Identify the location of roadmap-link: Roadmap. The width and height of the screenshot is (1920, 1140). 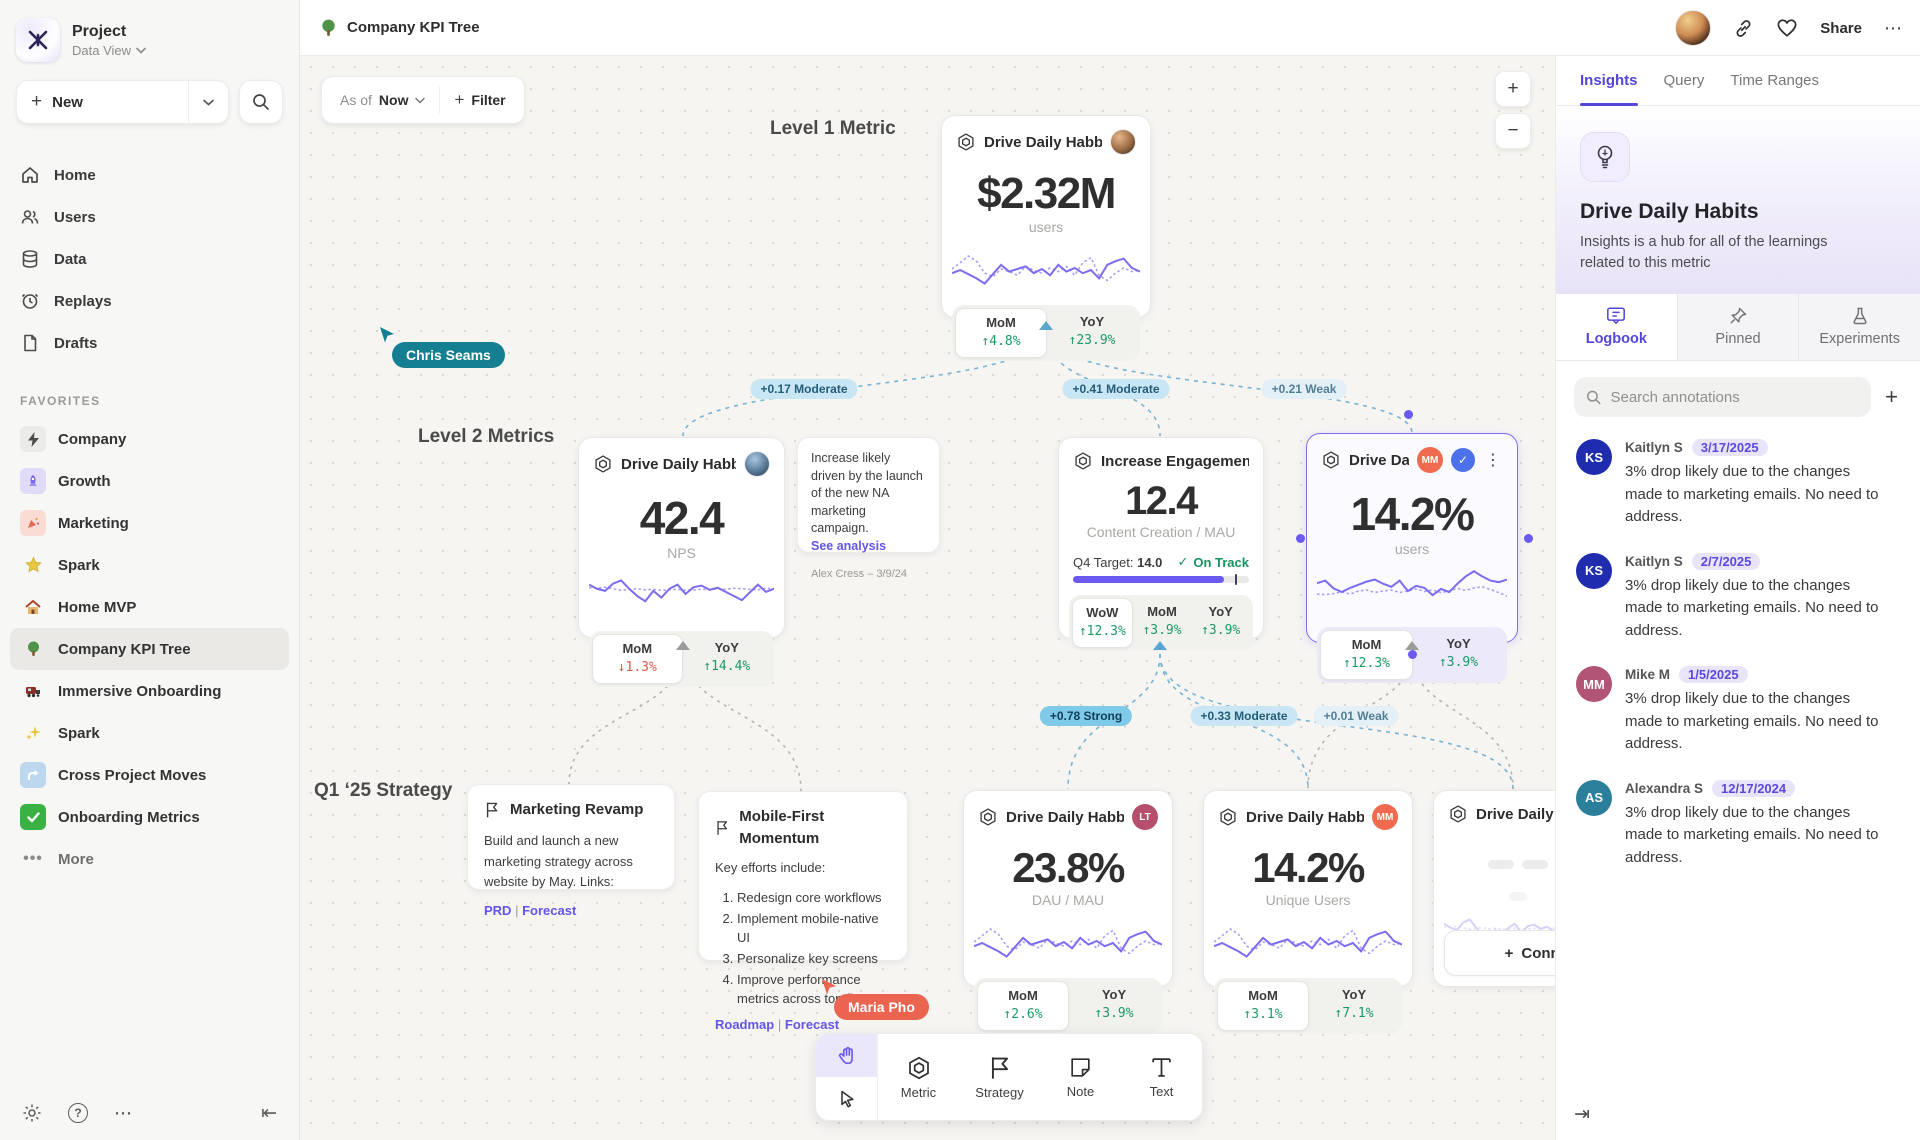
(745, 1025).